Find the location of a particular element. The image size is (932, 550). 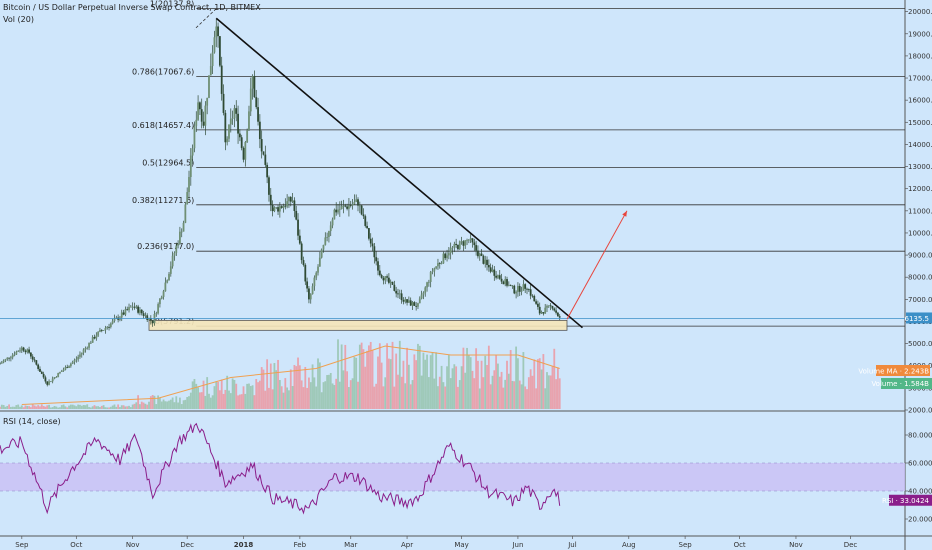

time-tick-label: Nov is located at coordinates (796, 545).